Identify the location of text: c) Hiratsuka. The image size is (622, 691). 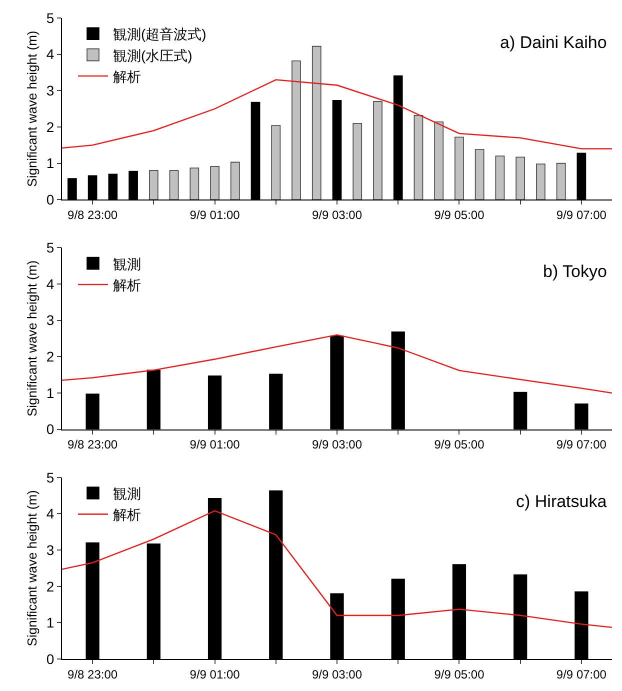
(562, 501).